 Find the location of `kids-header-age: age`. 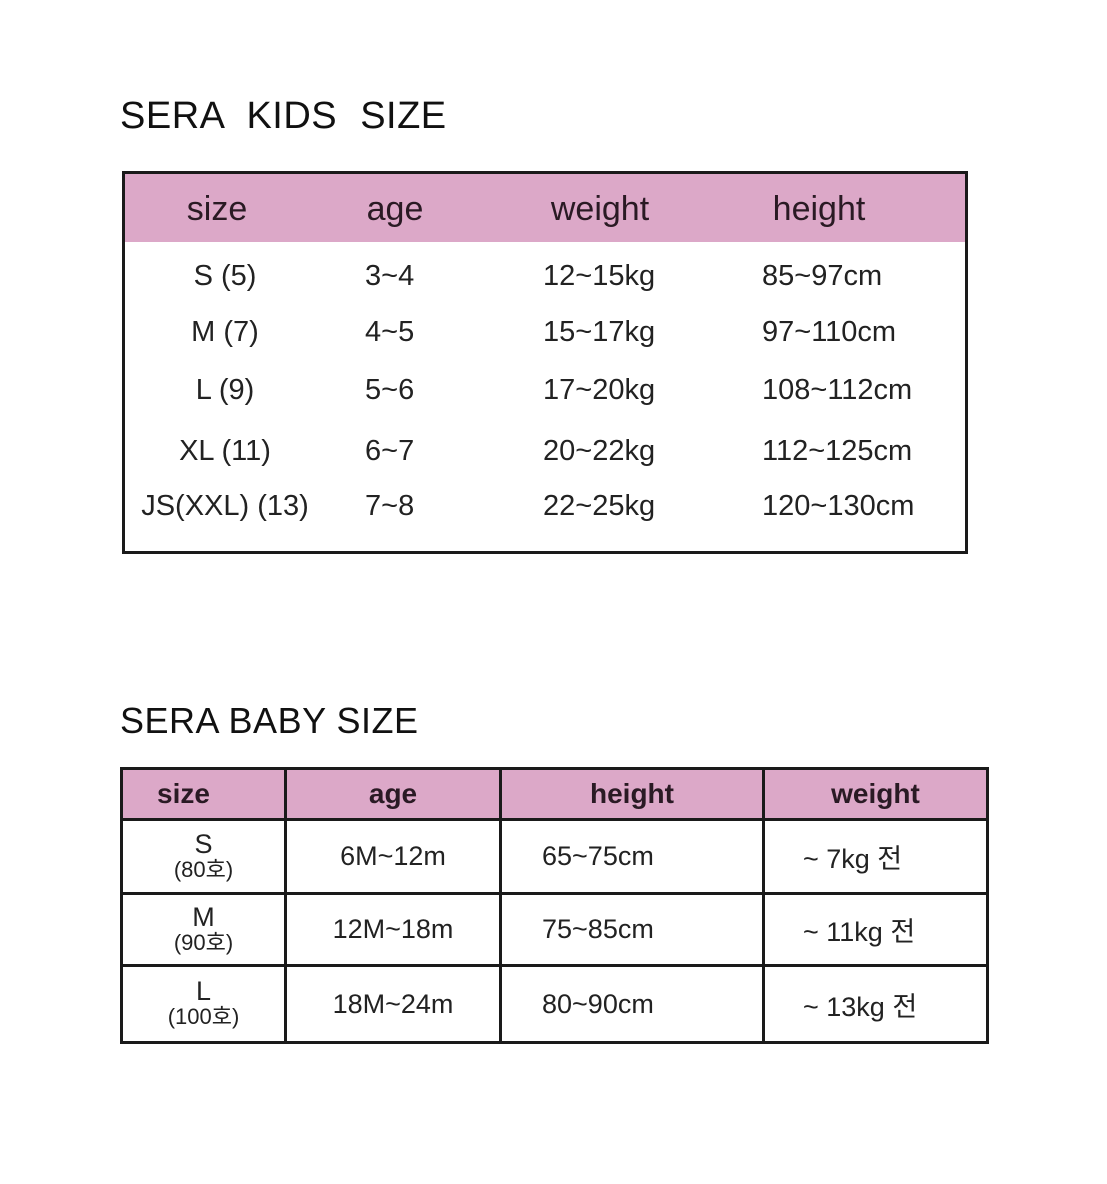

kids-header-age: age is located at coordinates (395, 209).